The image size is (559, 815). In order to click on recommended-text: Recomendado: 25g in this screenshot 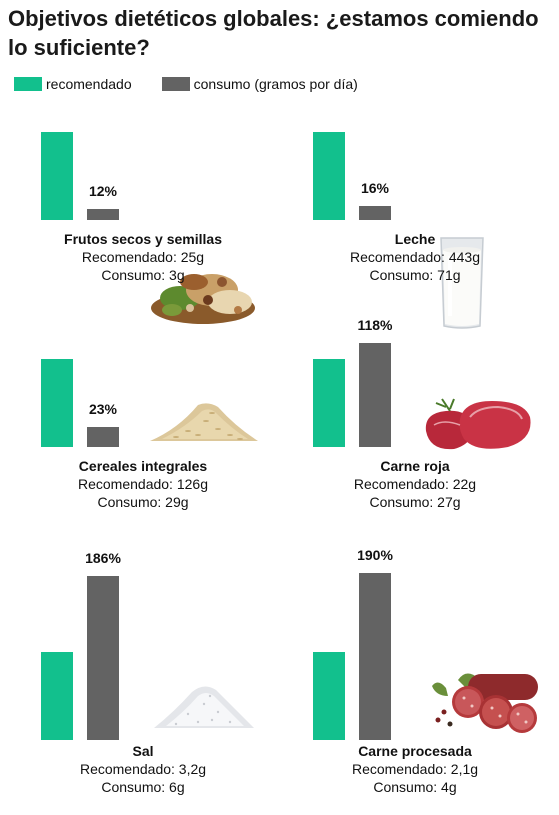, I will do `click(143, 257)`.